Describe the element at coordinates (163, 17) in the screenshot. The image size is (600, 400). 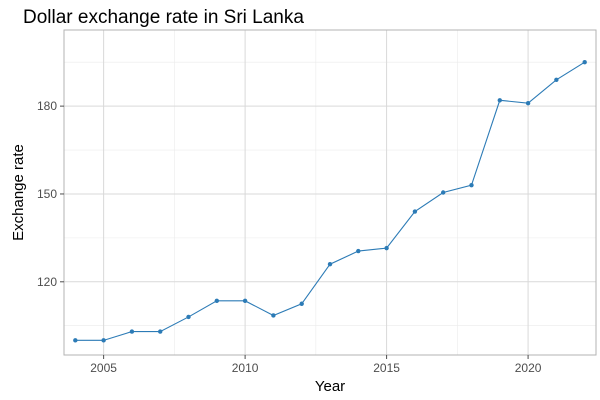
I see `chart-title: Dollar exchange rate in Sri Lanka` at that location.